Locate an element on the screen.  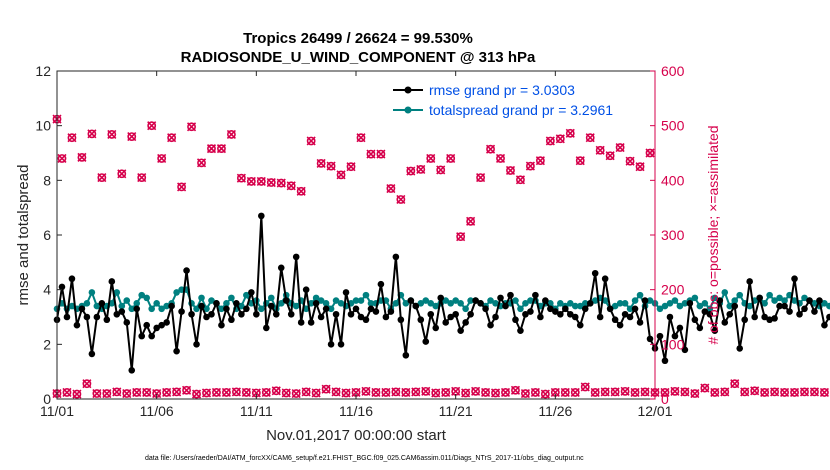
legend-rmse-label: rmse grand pr = 3.0303 is located at coordinates (502, 90).